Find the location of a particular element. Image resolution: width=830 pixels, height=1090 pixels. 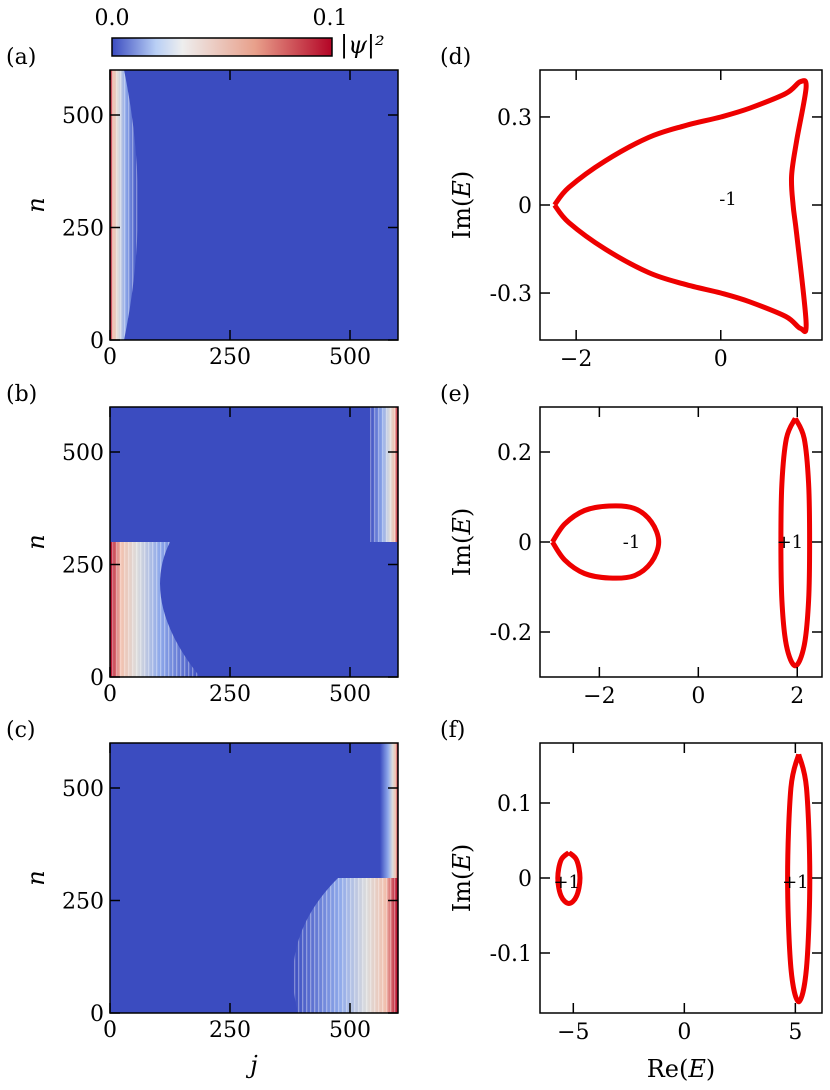

colorbar-max-label: 0.1 is located at coordinates (330, 18).